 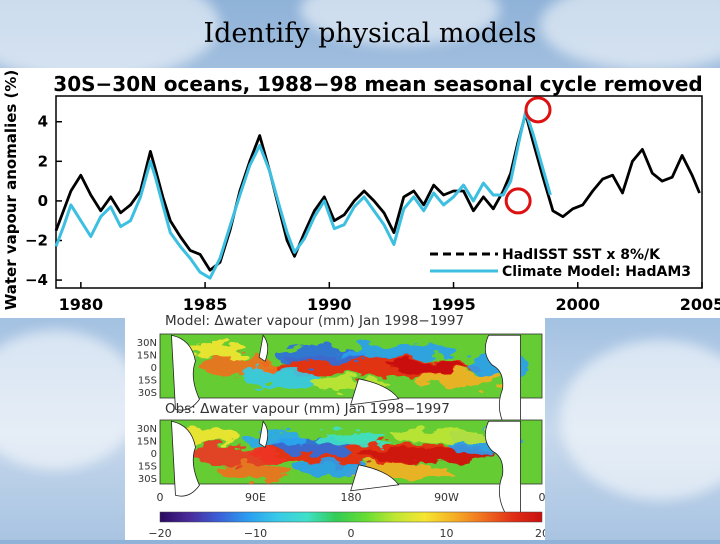 What do you see at coordinates (159, 533) in the screenshot?
I see `colorbar-tick-label: −20` at bounding box center [159, 533].